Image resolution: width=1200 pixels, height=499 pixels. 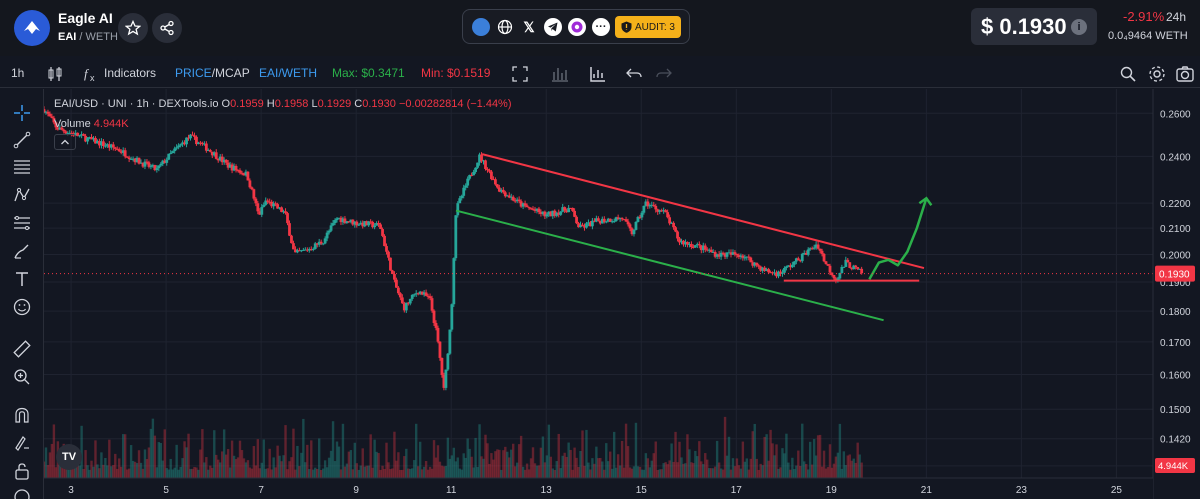 What do you see at coordinates (22, 113) in the screenshot?
I see `crosshair-icon` at bounding box center [22, 113].